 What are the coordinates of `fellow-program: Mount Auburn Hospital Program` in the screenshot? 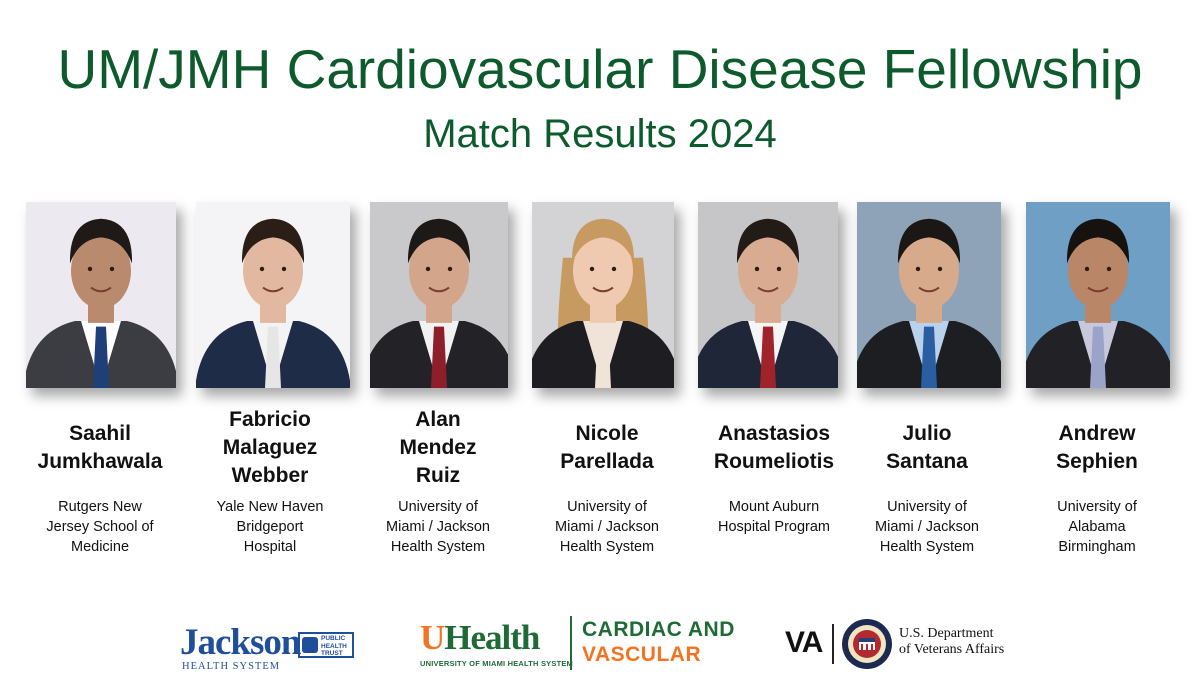 It's located at (774, 517).